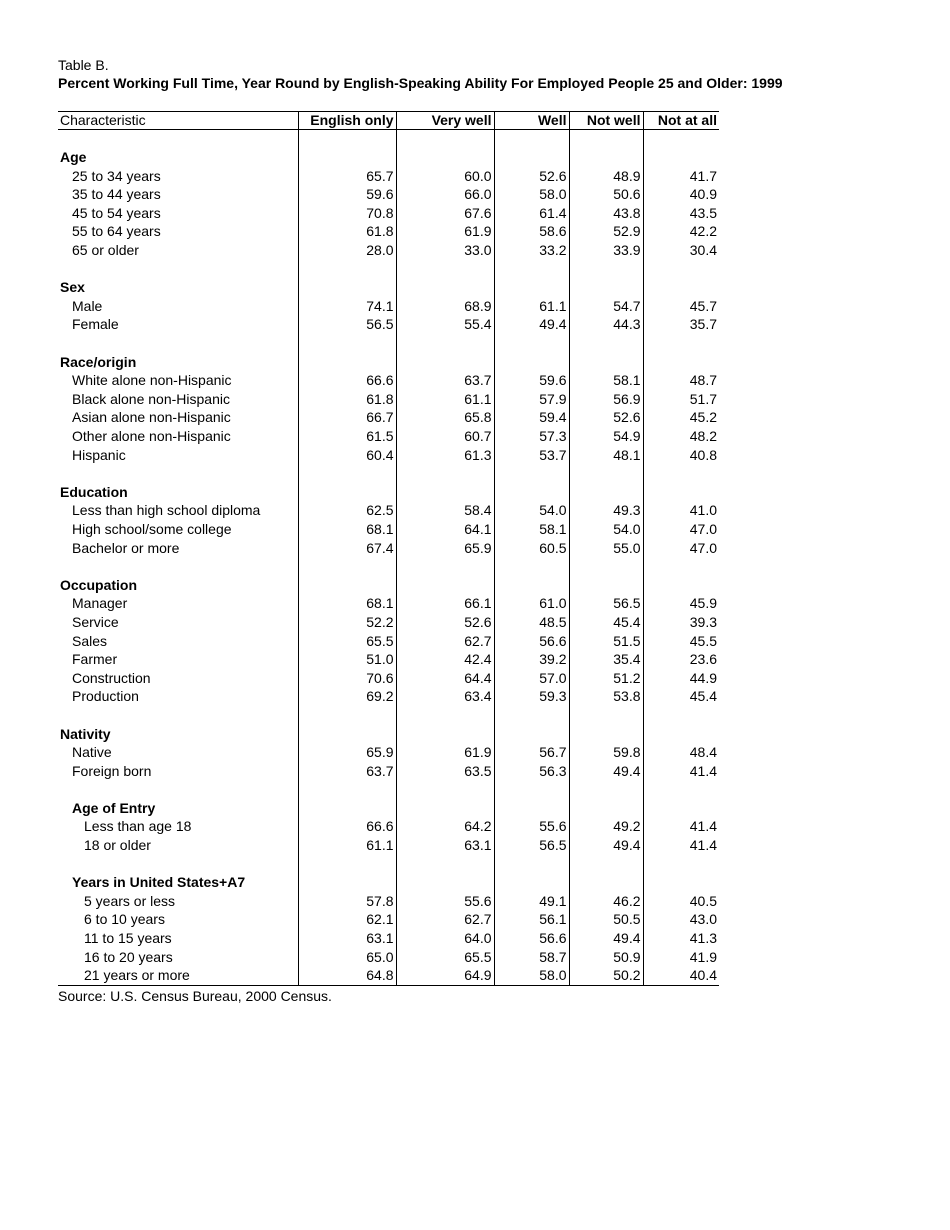 The width and height of the screenshot is (950, 1230). I want to click on cell-value: 23.6, so click(703, 659).